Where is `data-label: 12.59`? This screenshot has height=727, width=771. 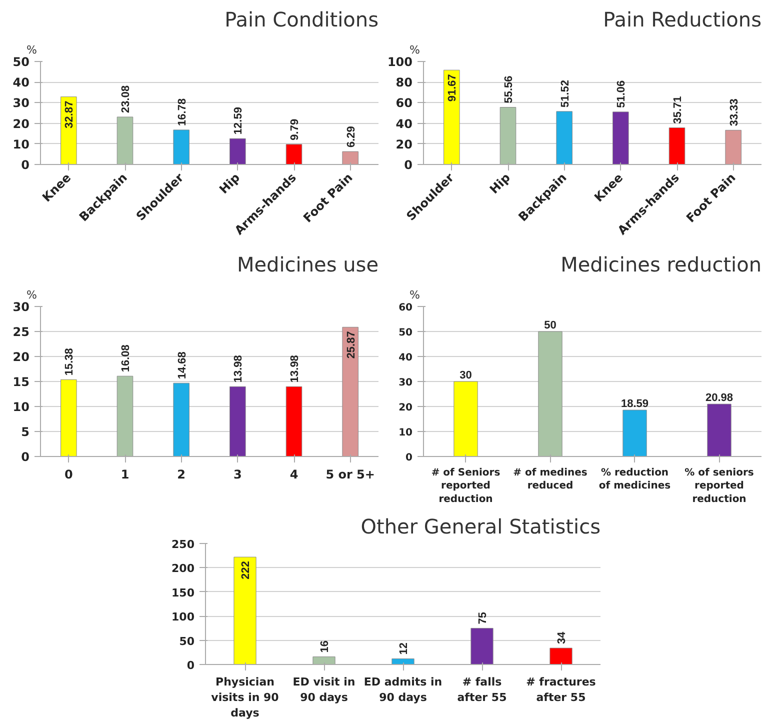
data-label: 12.59 is located at coordinates (238, 121).